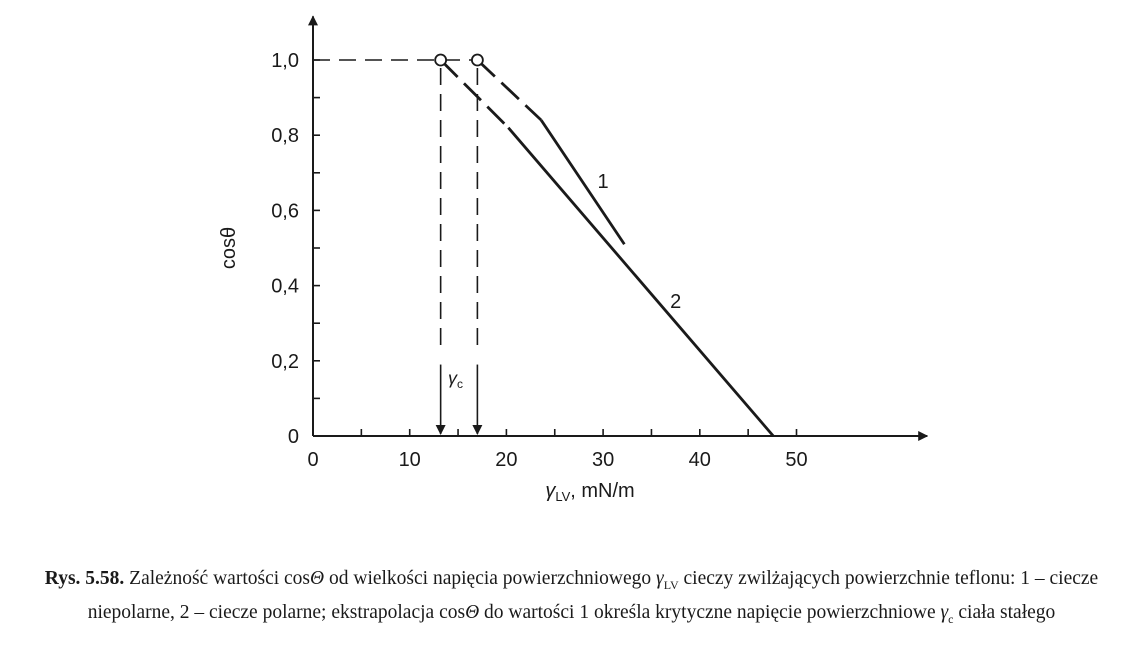 This screenshot has height=666, width=1143. What do you see at coordinates (285, 136) in the screenshot?
I see `y-tick-label: 0,8` at bounding box center [285, 136].